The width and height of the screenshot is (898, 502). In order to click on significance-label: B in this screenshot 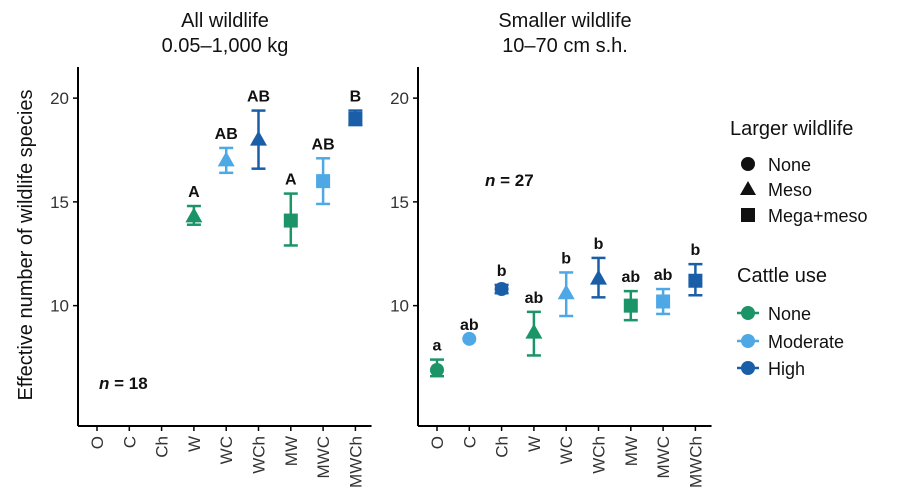, I will do `click(356, 97)`.